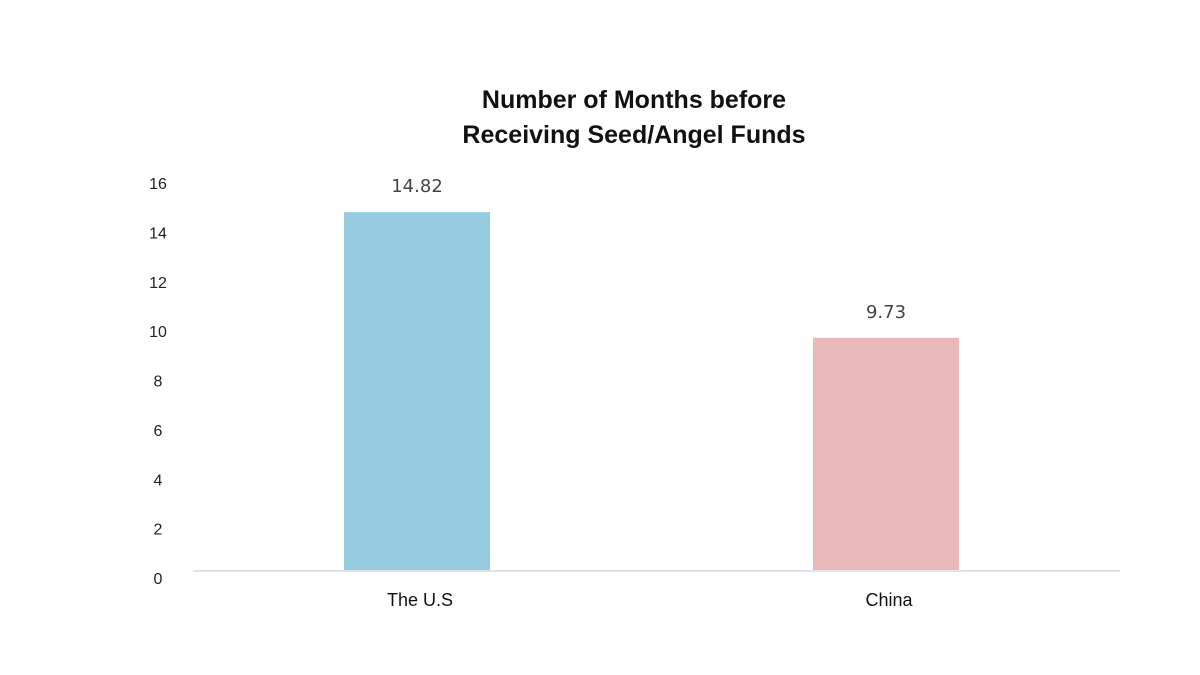 This screenshot has height=675, width=1200. What do you see at coordinates (158, 579) in the screenshot?
I see `y-tick-label: 0` at bounding box center [158, 579].